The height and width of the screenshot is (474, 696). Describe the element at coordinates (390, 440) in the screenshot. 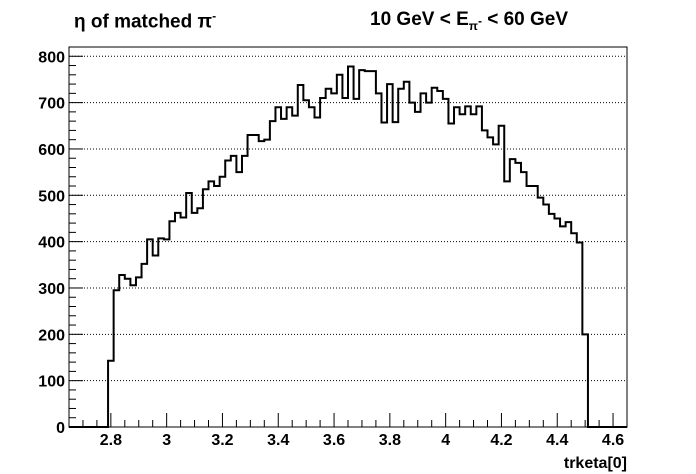

I see `x-tick-label: 3.8` at that location.